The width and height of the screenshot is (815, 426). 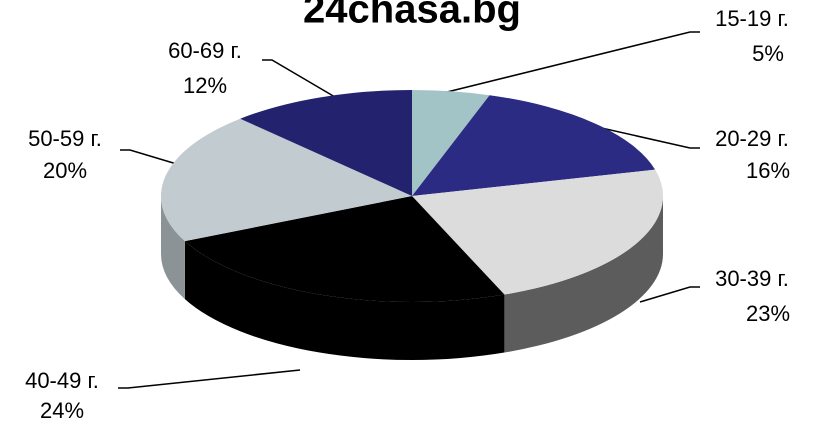 What do you see at coordinates (65, 170) in the screenshot?
I see `value-label: 20%` at bounding box center [65, 170].